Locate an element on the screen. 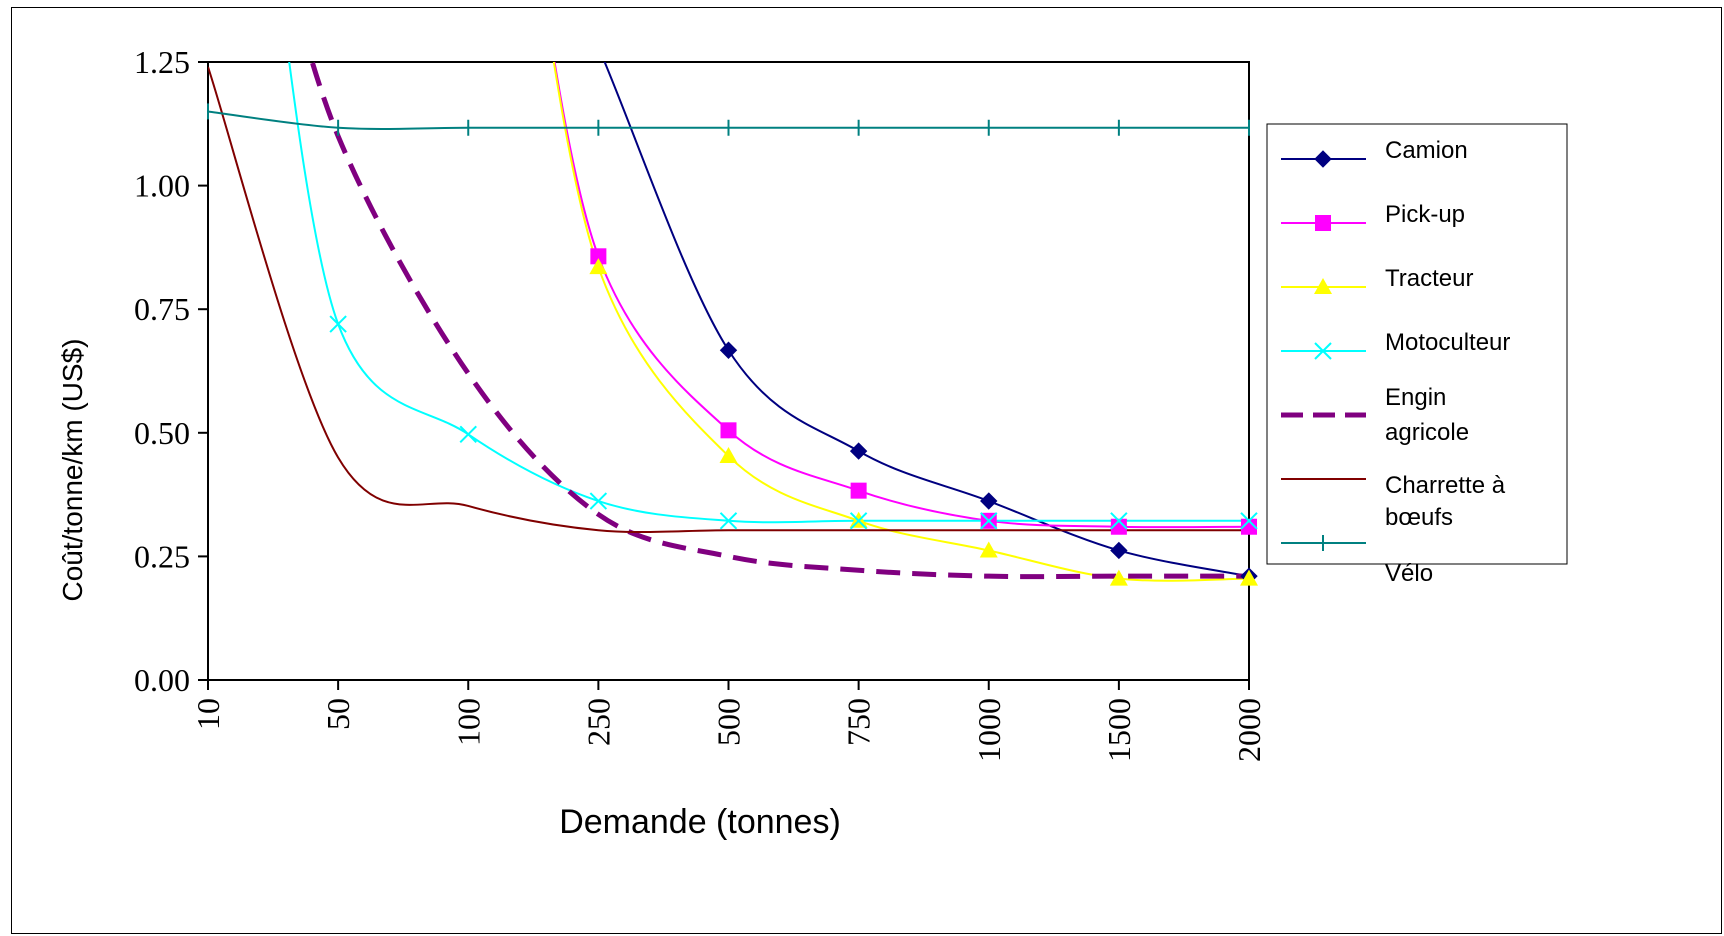  x-tick-label: 250 is located at coordinates (598, 722).